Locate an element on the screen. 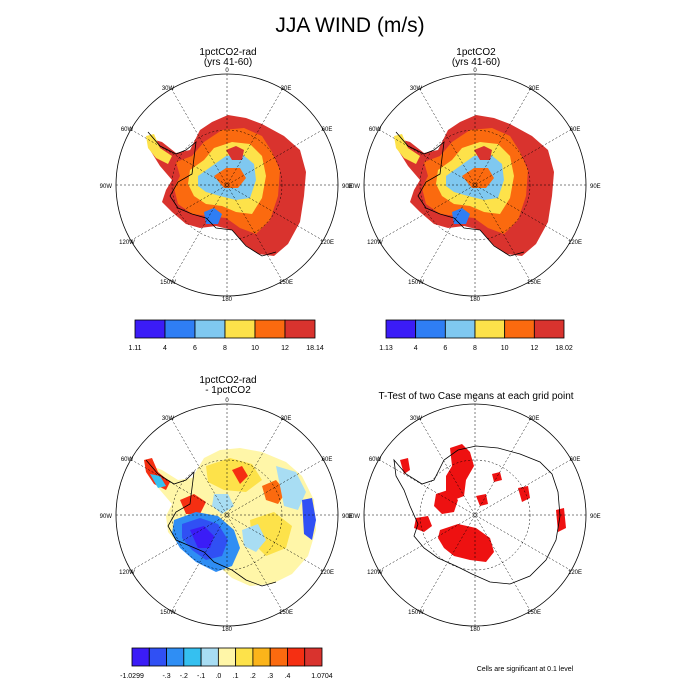  diff-lightblue-3a is located at coordinates (291, 488).